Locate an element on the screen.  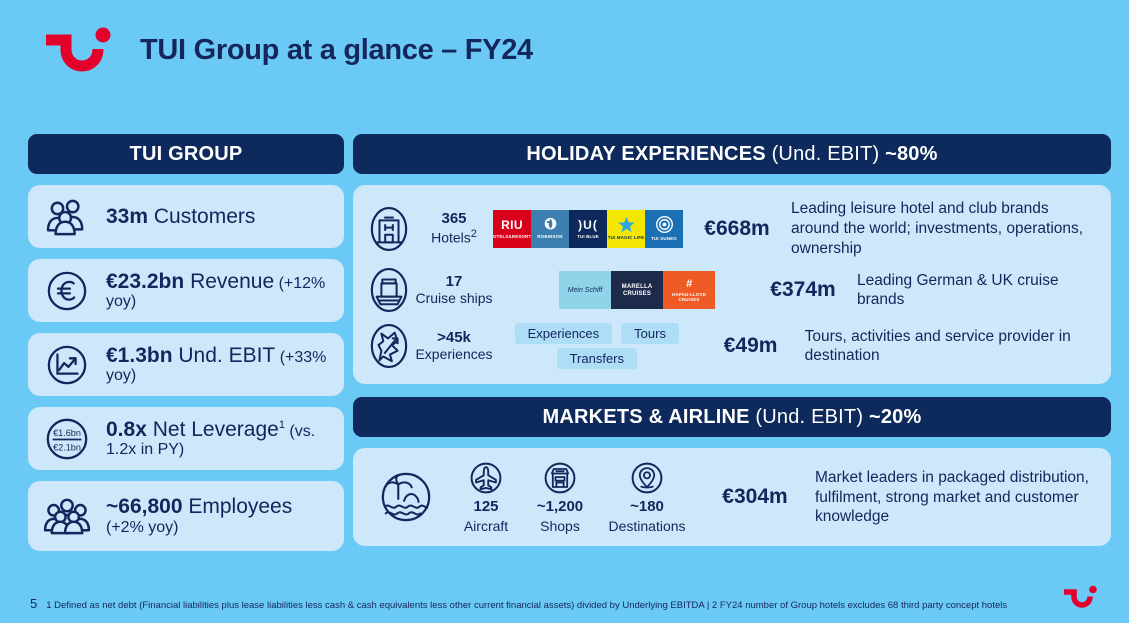
stat-text-customers: 33m Customers is located at coordinates (180, 217).